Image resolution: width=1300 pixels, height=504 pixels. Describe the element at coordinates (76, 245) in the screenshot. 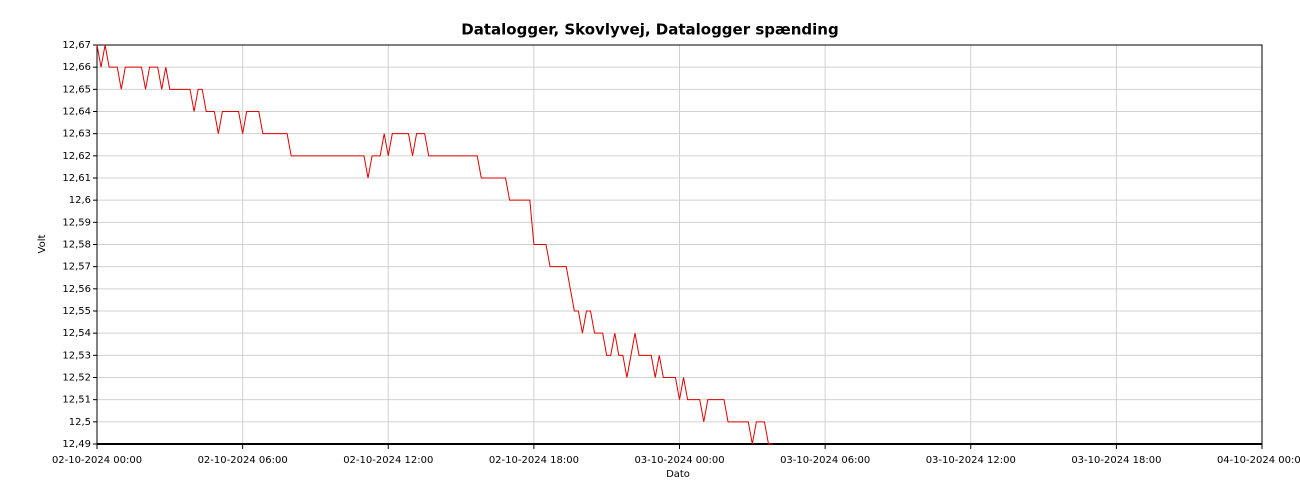

I see `y-tick-label: 12,58` at that location.